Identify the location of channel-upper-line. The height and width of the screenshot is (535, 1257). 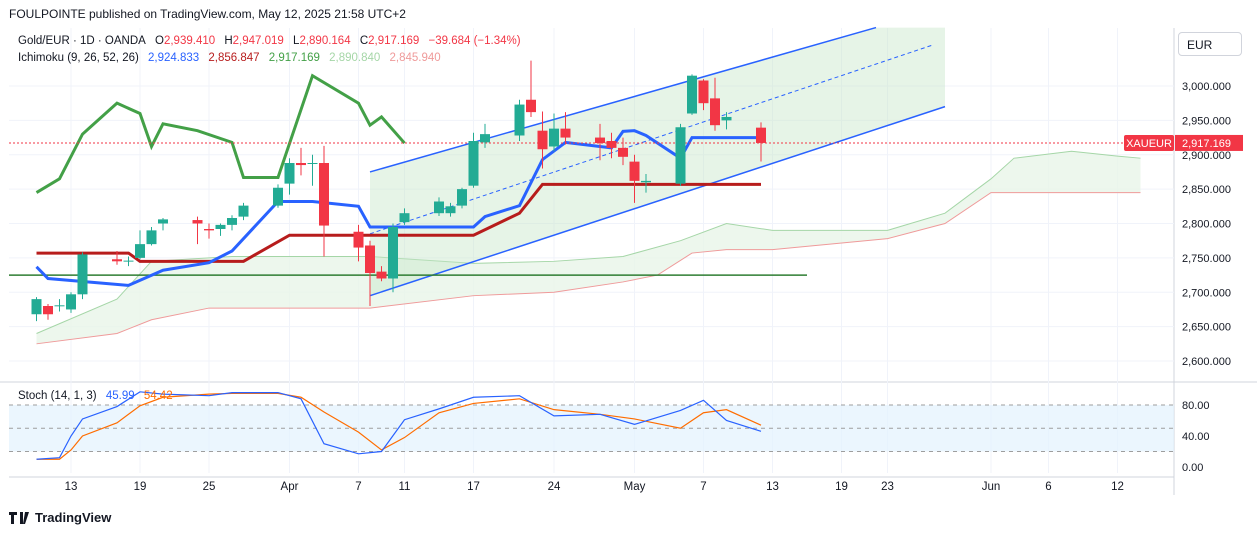
(623, 99).